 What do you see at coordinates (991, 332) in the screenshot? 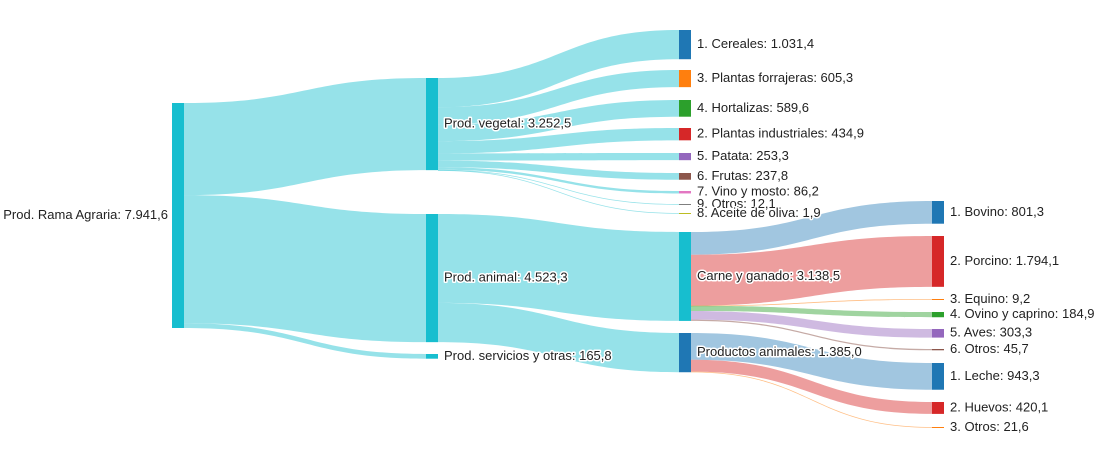
I see `node-label: 5. Aves: 303,3` at bounding box center [991, 332].